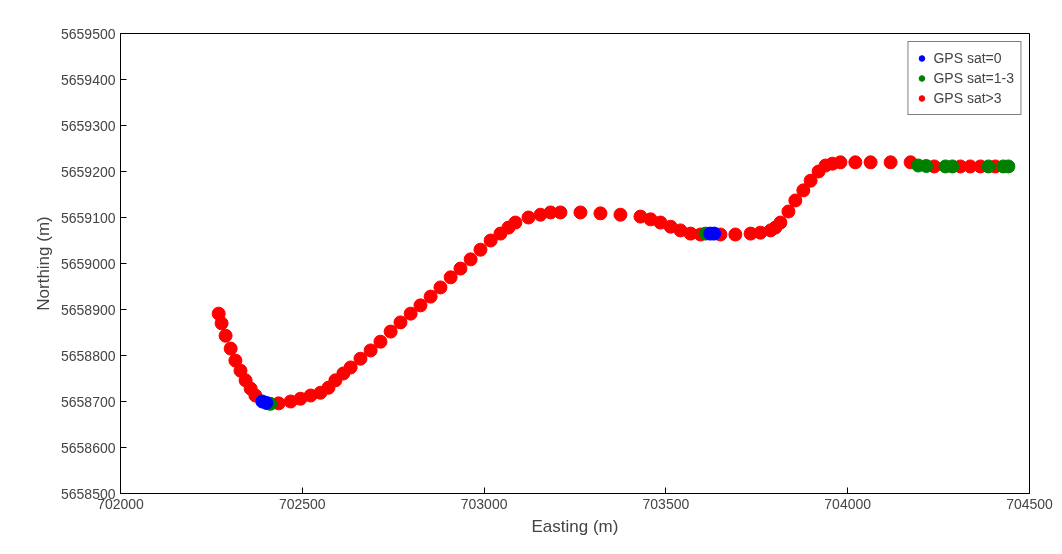 Image resolution: width=1062 pixels, height=554 pixels. Describe the element at coordinates (88, 263) in the screenshot. I see `y-tick-label: 5659000` at that location.